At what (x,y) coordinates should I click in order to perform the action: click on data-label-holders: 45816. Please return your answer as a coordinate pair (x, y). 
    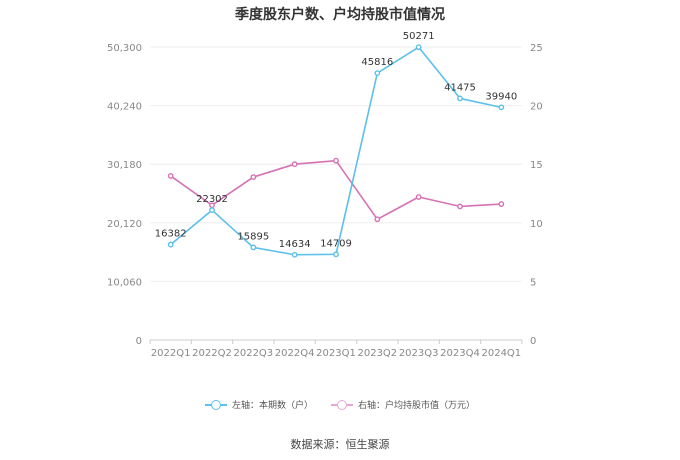
    Looking at the image, I should click on (377, 62).